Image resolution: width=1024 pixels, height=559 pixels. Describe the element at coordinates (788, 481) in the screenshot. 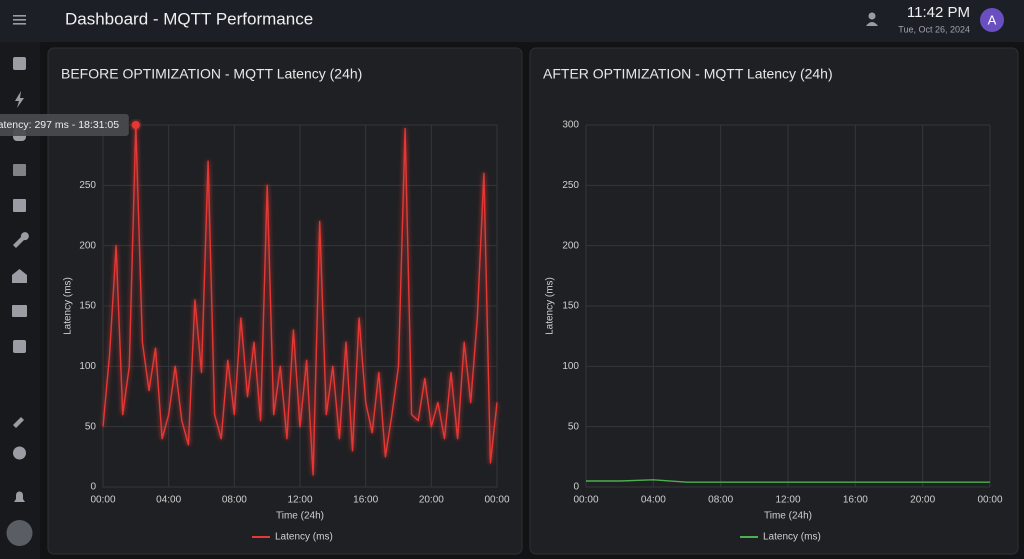

I see `series-line` at that location.